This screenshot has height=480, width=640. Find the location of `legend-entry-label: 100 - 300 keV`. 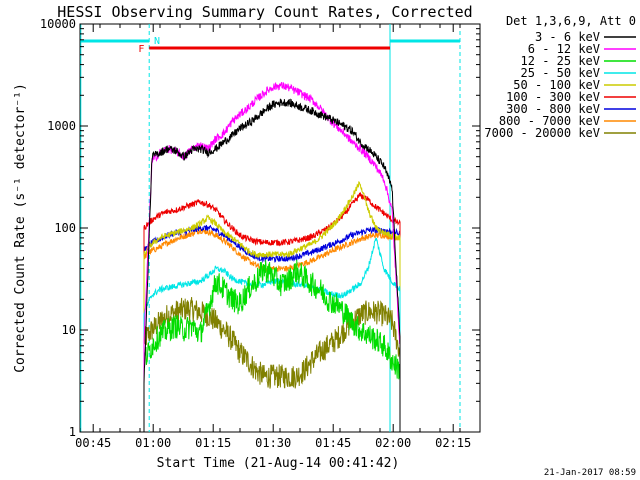

legend-entry-label: 100 - 300 keV is located at coordinates (553, 97).